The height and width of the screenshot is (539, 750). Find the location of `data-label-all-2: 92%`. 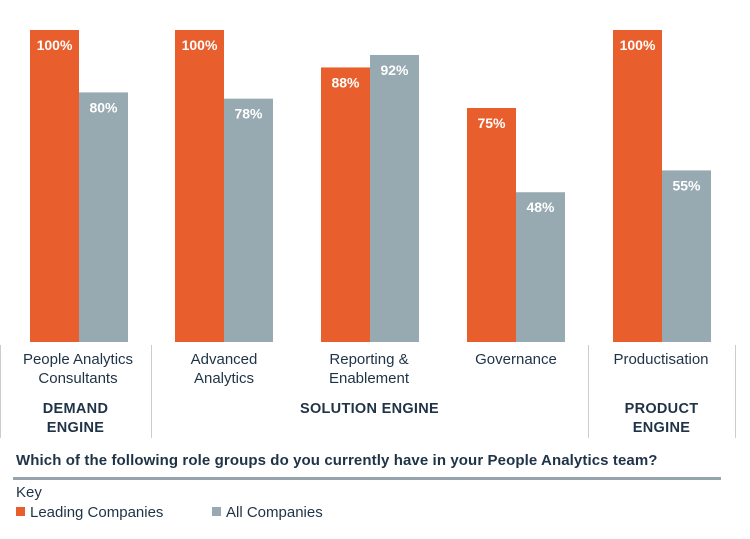

data-label-all-2: 92% is located at coordinates (394, 70).